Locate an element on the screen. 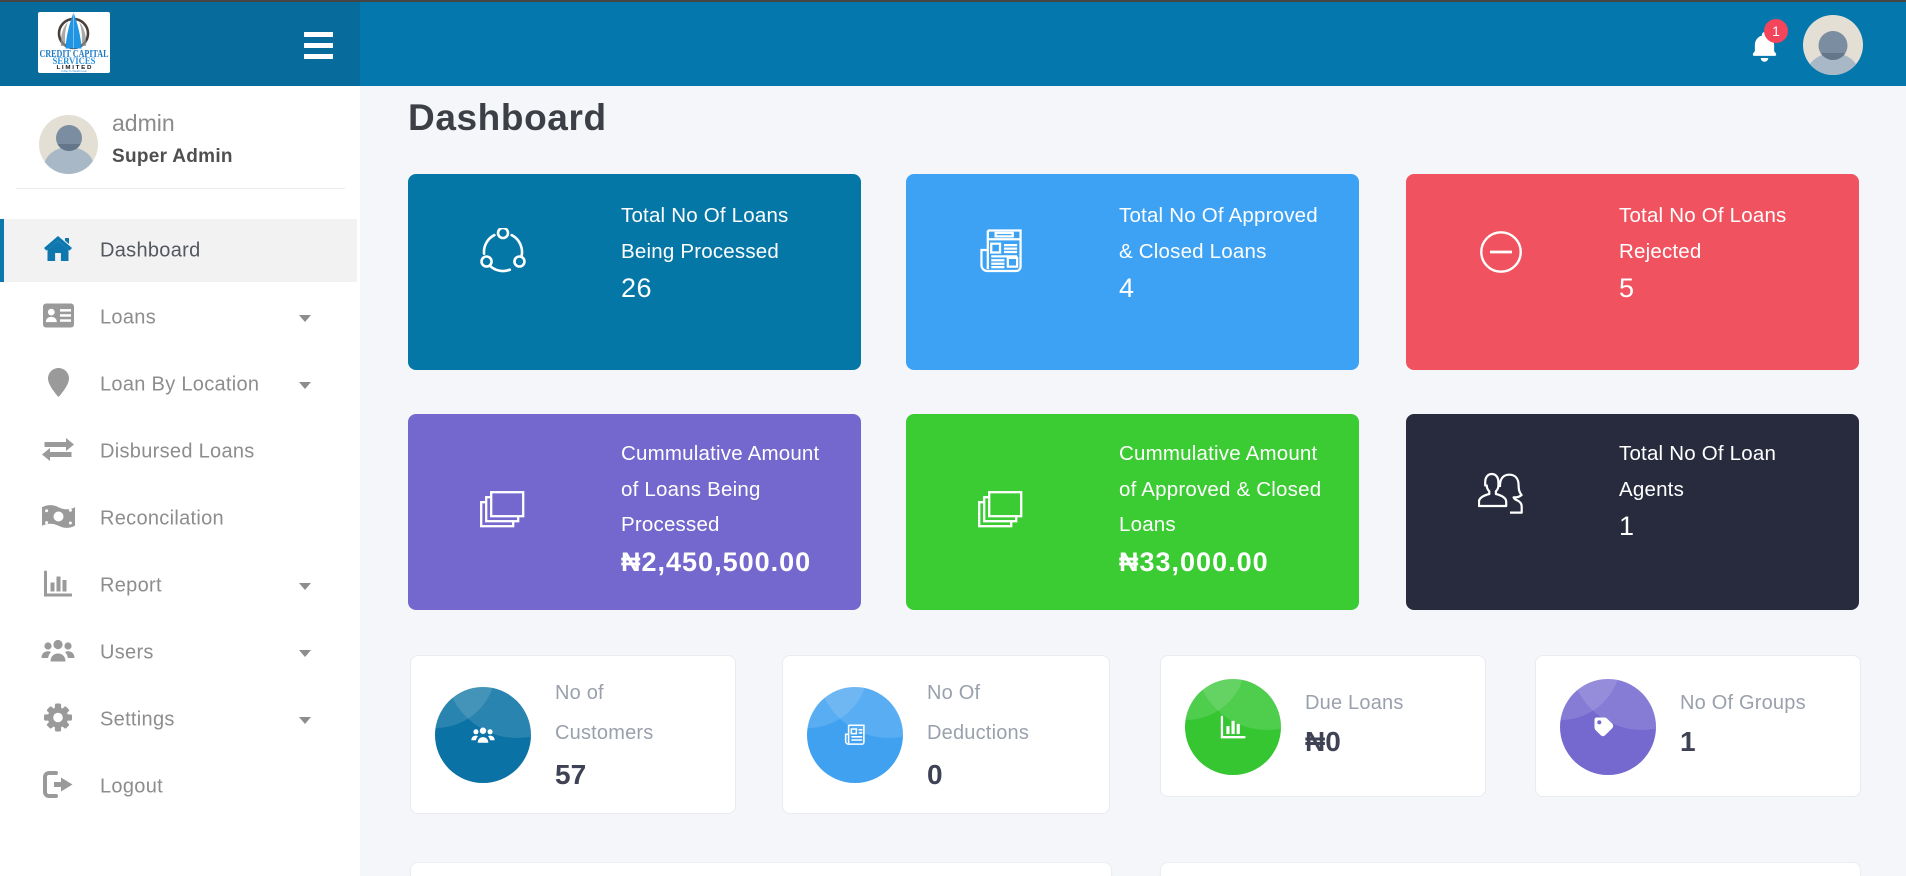  svg-text: SERVICES is located at coordinates (74, 62).